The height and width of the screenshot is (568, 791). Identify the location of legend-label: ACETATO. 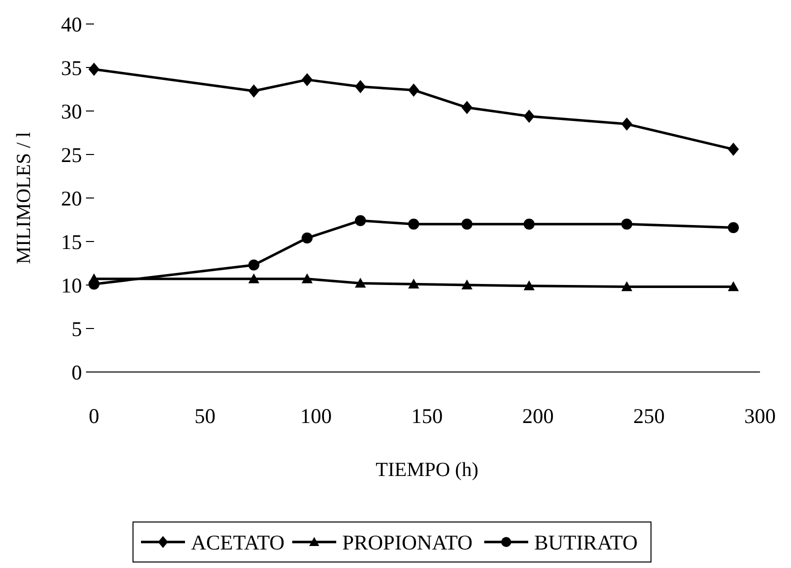
(238, 542).